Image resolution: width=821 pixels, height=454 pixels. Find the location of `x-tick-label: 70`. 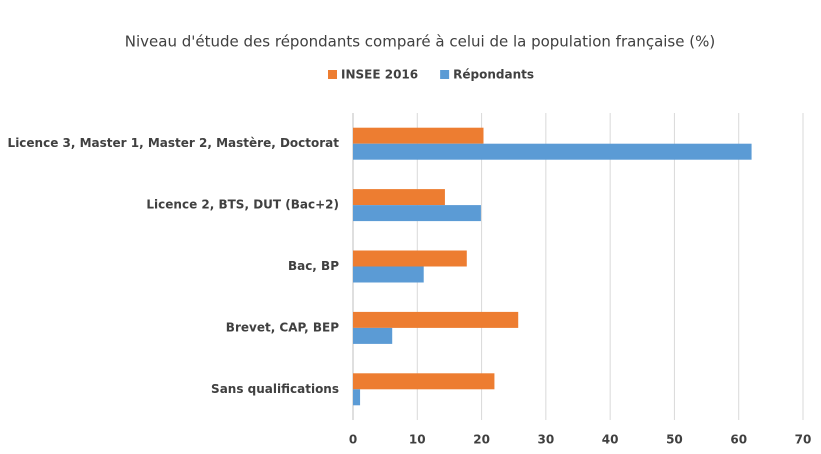

x-tick-label: 70 is located at coordinates (803, 440).